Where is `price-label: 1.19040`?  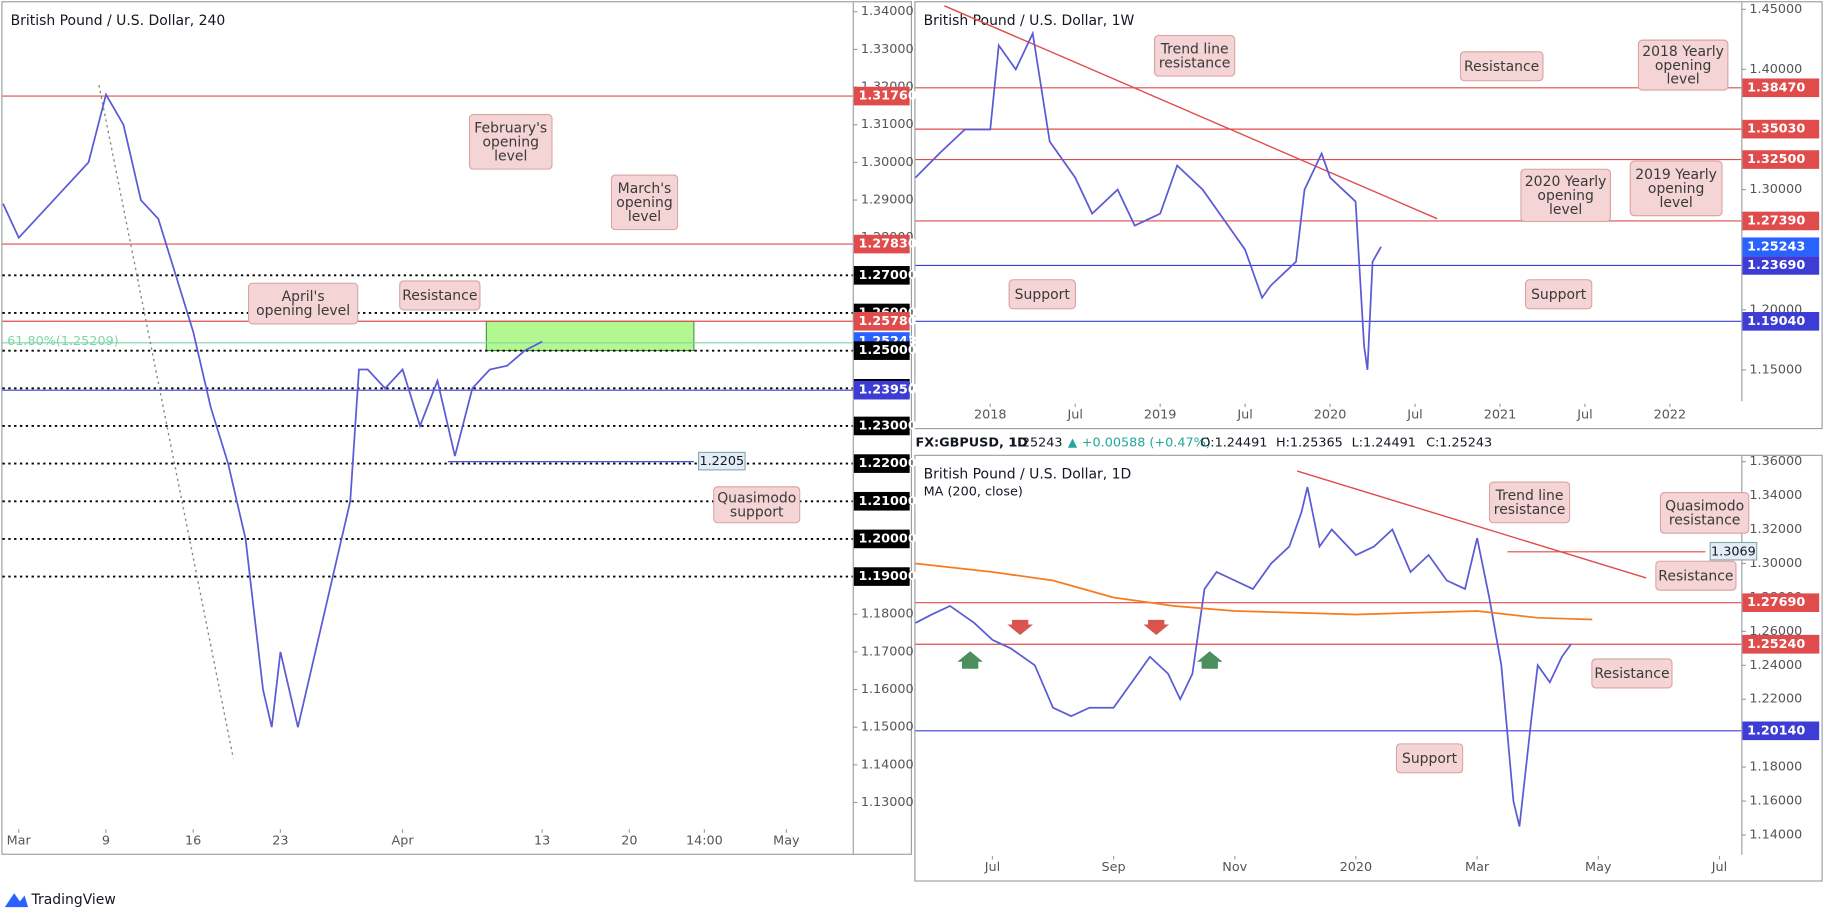
price-label: 1.19040 is located at coordinates (1776, 321).